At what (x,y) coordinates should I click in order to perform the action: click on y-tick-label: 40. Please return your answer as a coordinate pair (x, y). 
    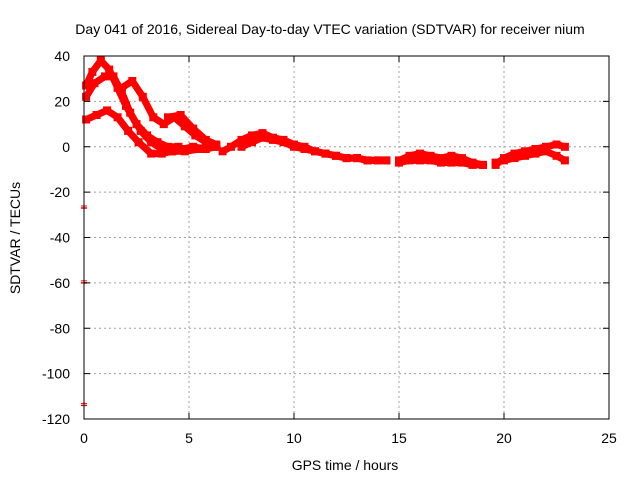
    Looking at the image, I should click on (62, 56).